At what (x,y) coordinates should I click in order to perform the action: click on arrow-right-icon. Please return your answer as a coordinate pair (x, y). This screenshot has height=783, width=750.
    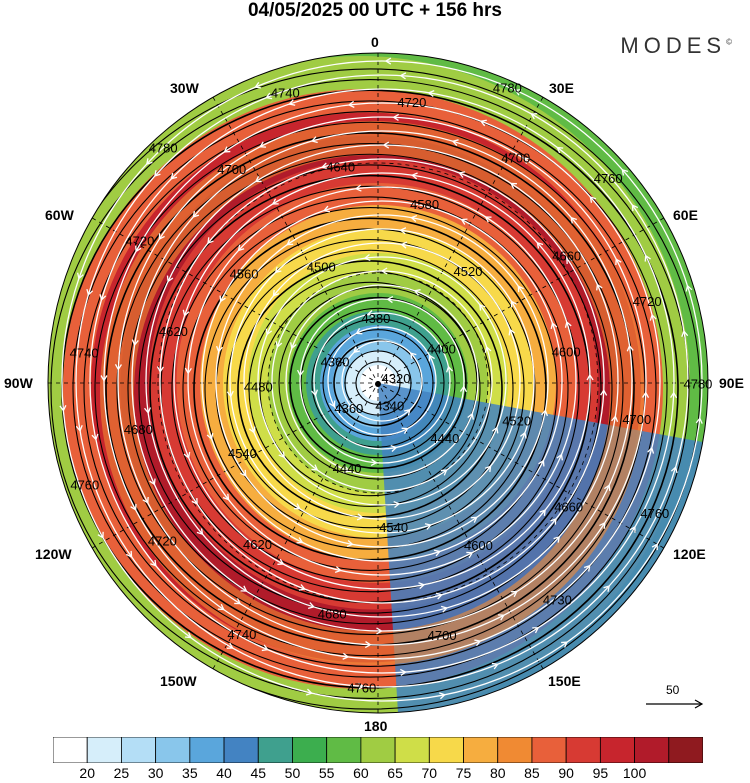
    Looking at the image, I should click on (675, 704).